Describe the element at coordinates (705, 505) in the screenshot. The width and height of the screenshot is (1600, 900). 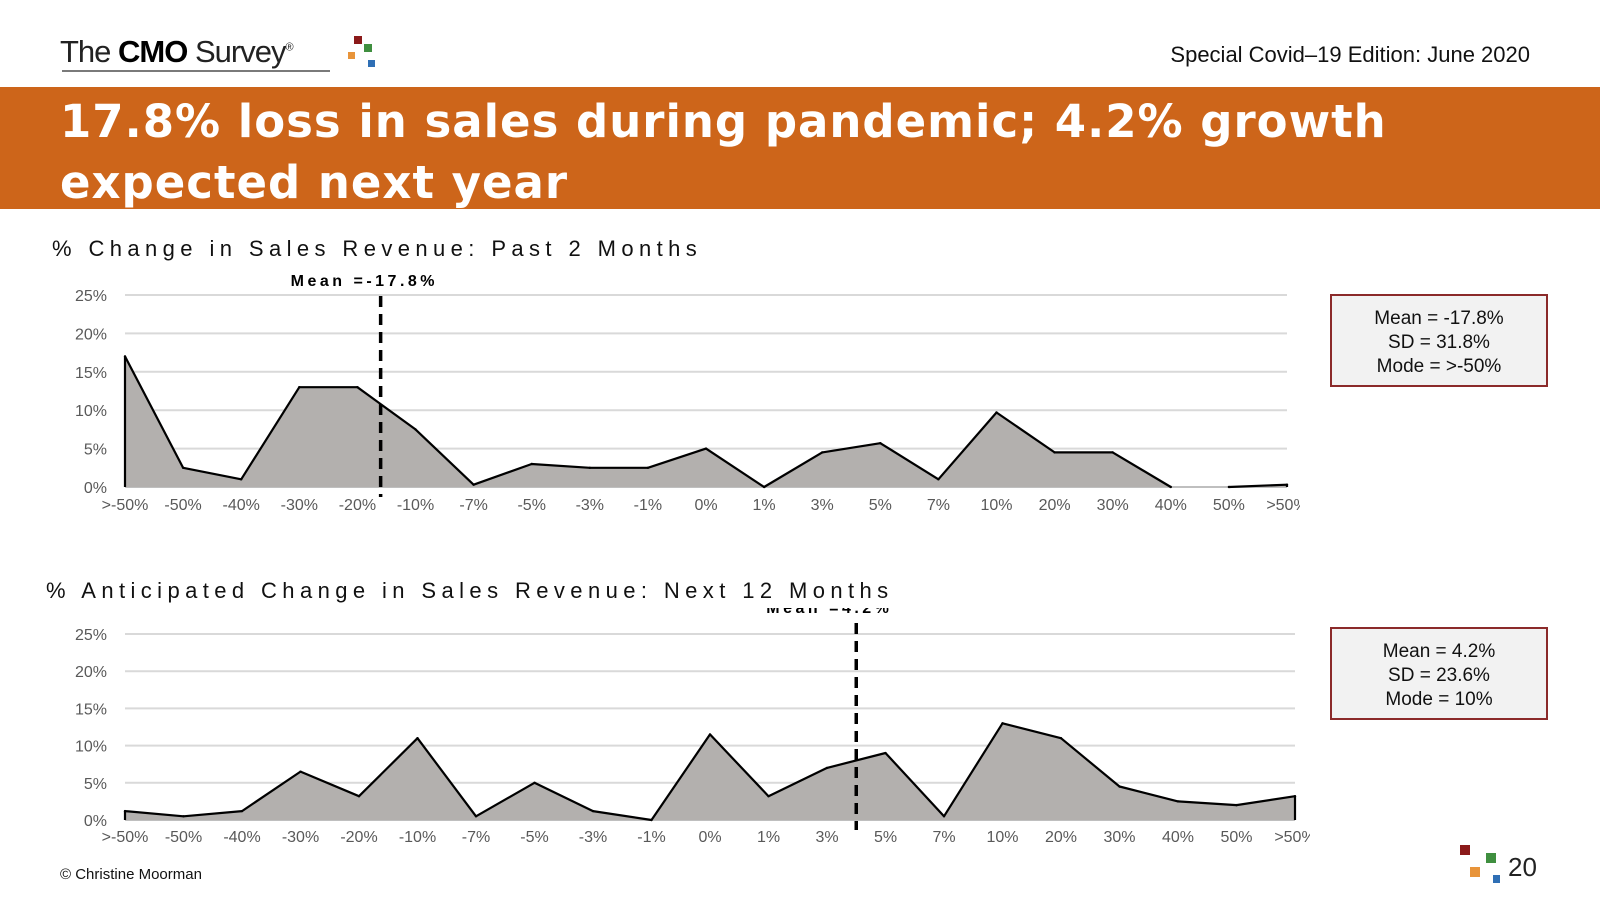
I see `x-tick-label: 0%` at that location.